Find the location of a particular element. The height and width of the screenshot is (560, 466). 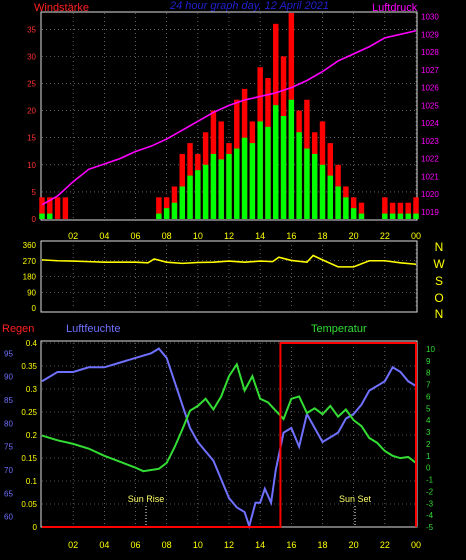

top-x-tick: 20 is located at coordinates (354, 236).